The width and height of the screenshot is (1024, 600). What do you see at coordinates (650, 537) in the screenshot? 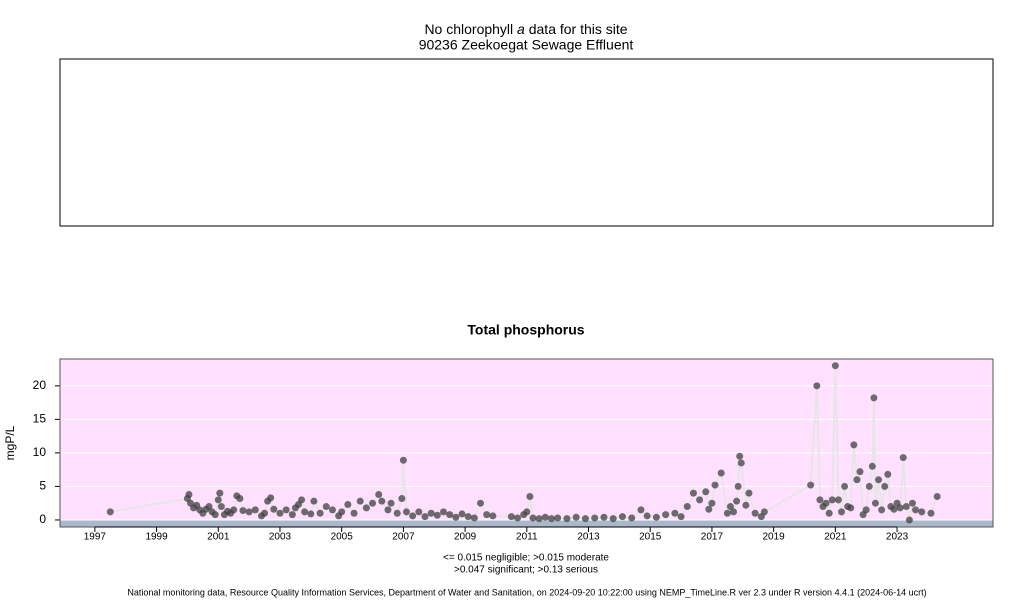
I see `x-tick-label: 2015` at bounding box center [650, 537].